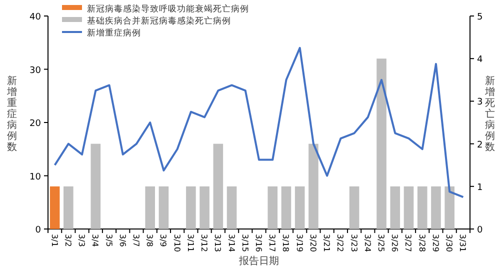 The width and height of the screenshot is (500, 270). Describe the element at coordinates (163, 240) in the screenshot. I see `x-tick-label: 3/9` at that location.